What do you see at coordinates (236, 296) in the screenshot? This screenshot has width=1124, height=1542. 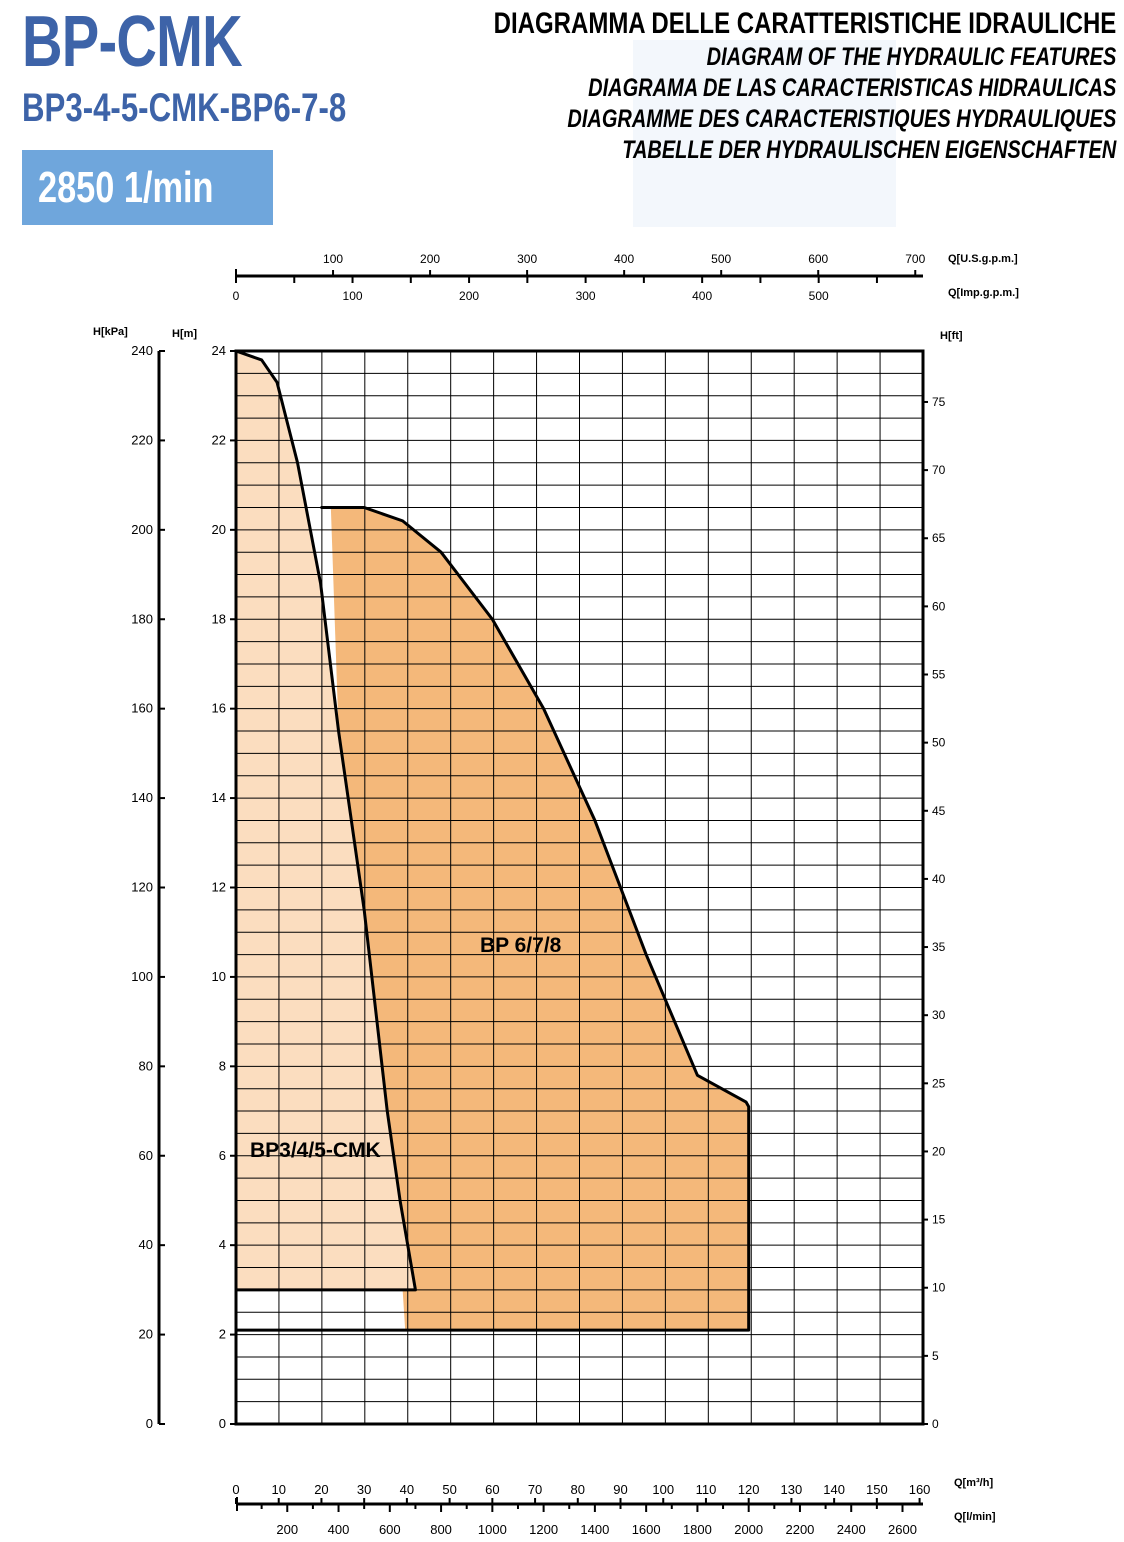 I see `tick-label-impgpm: 0` at bounding box center [236, 296].